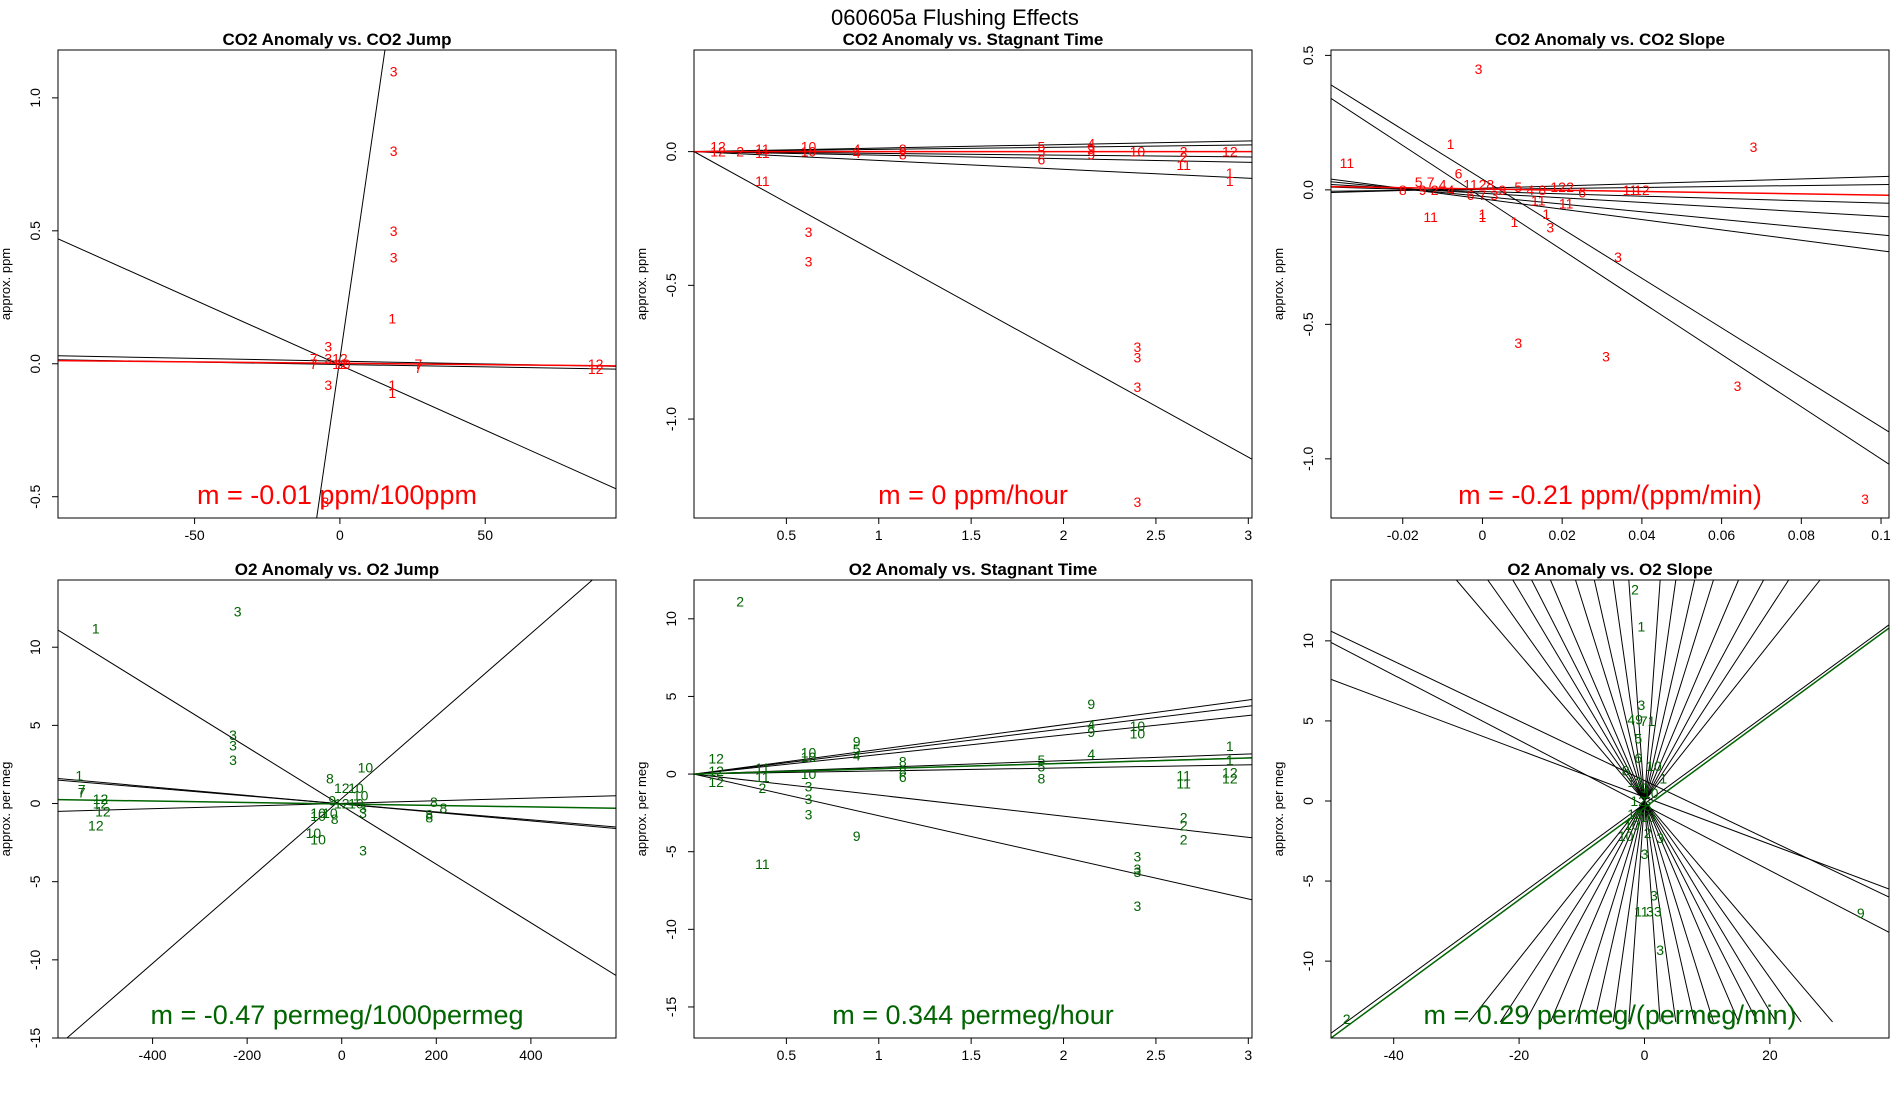 Image resolution: width=1900 pixels, height=1100 pixels. I want to click on panel3-point-label: 8, so click(1542, 190).